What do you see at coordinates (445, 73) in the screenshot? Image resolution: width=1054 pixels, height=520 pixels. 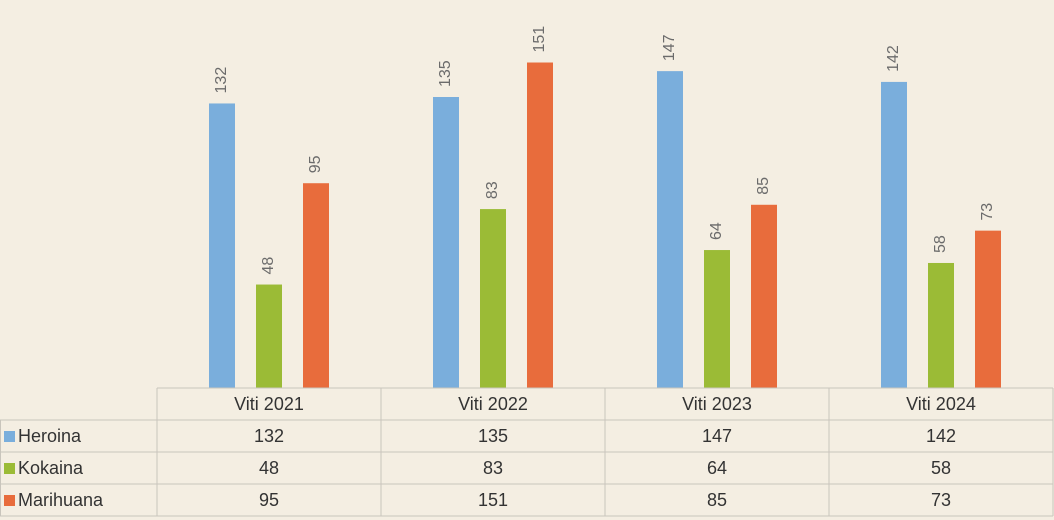 I see `value-label: 135` at bounding box center [445, 73].